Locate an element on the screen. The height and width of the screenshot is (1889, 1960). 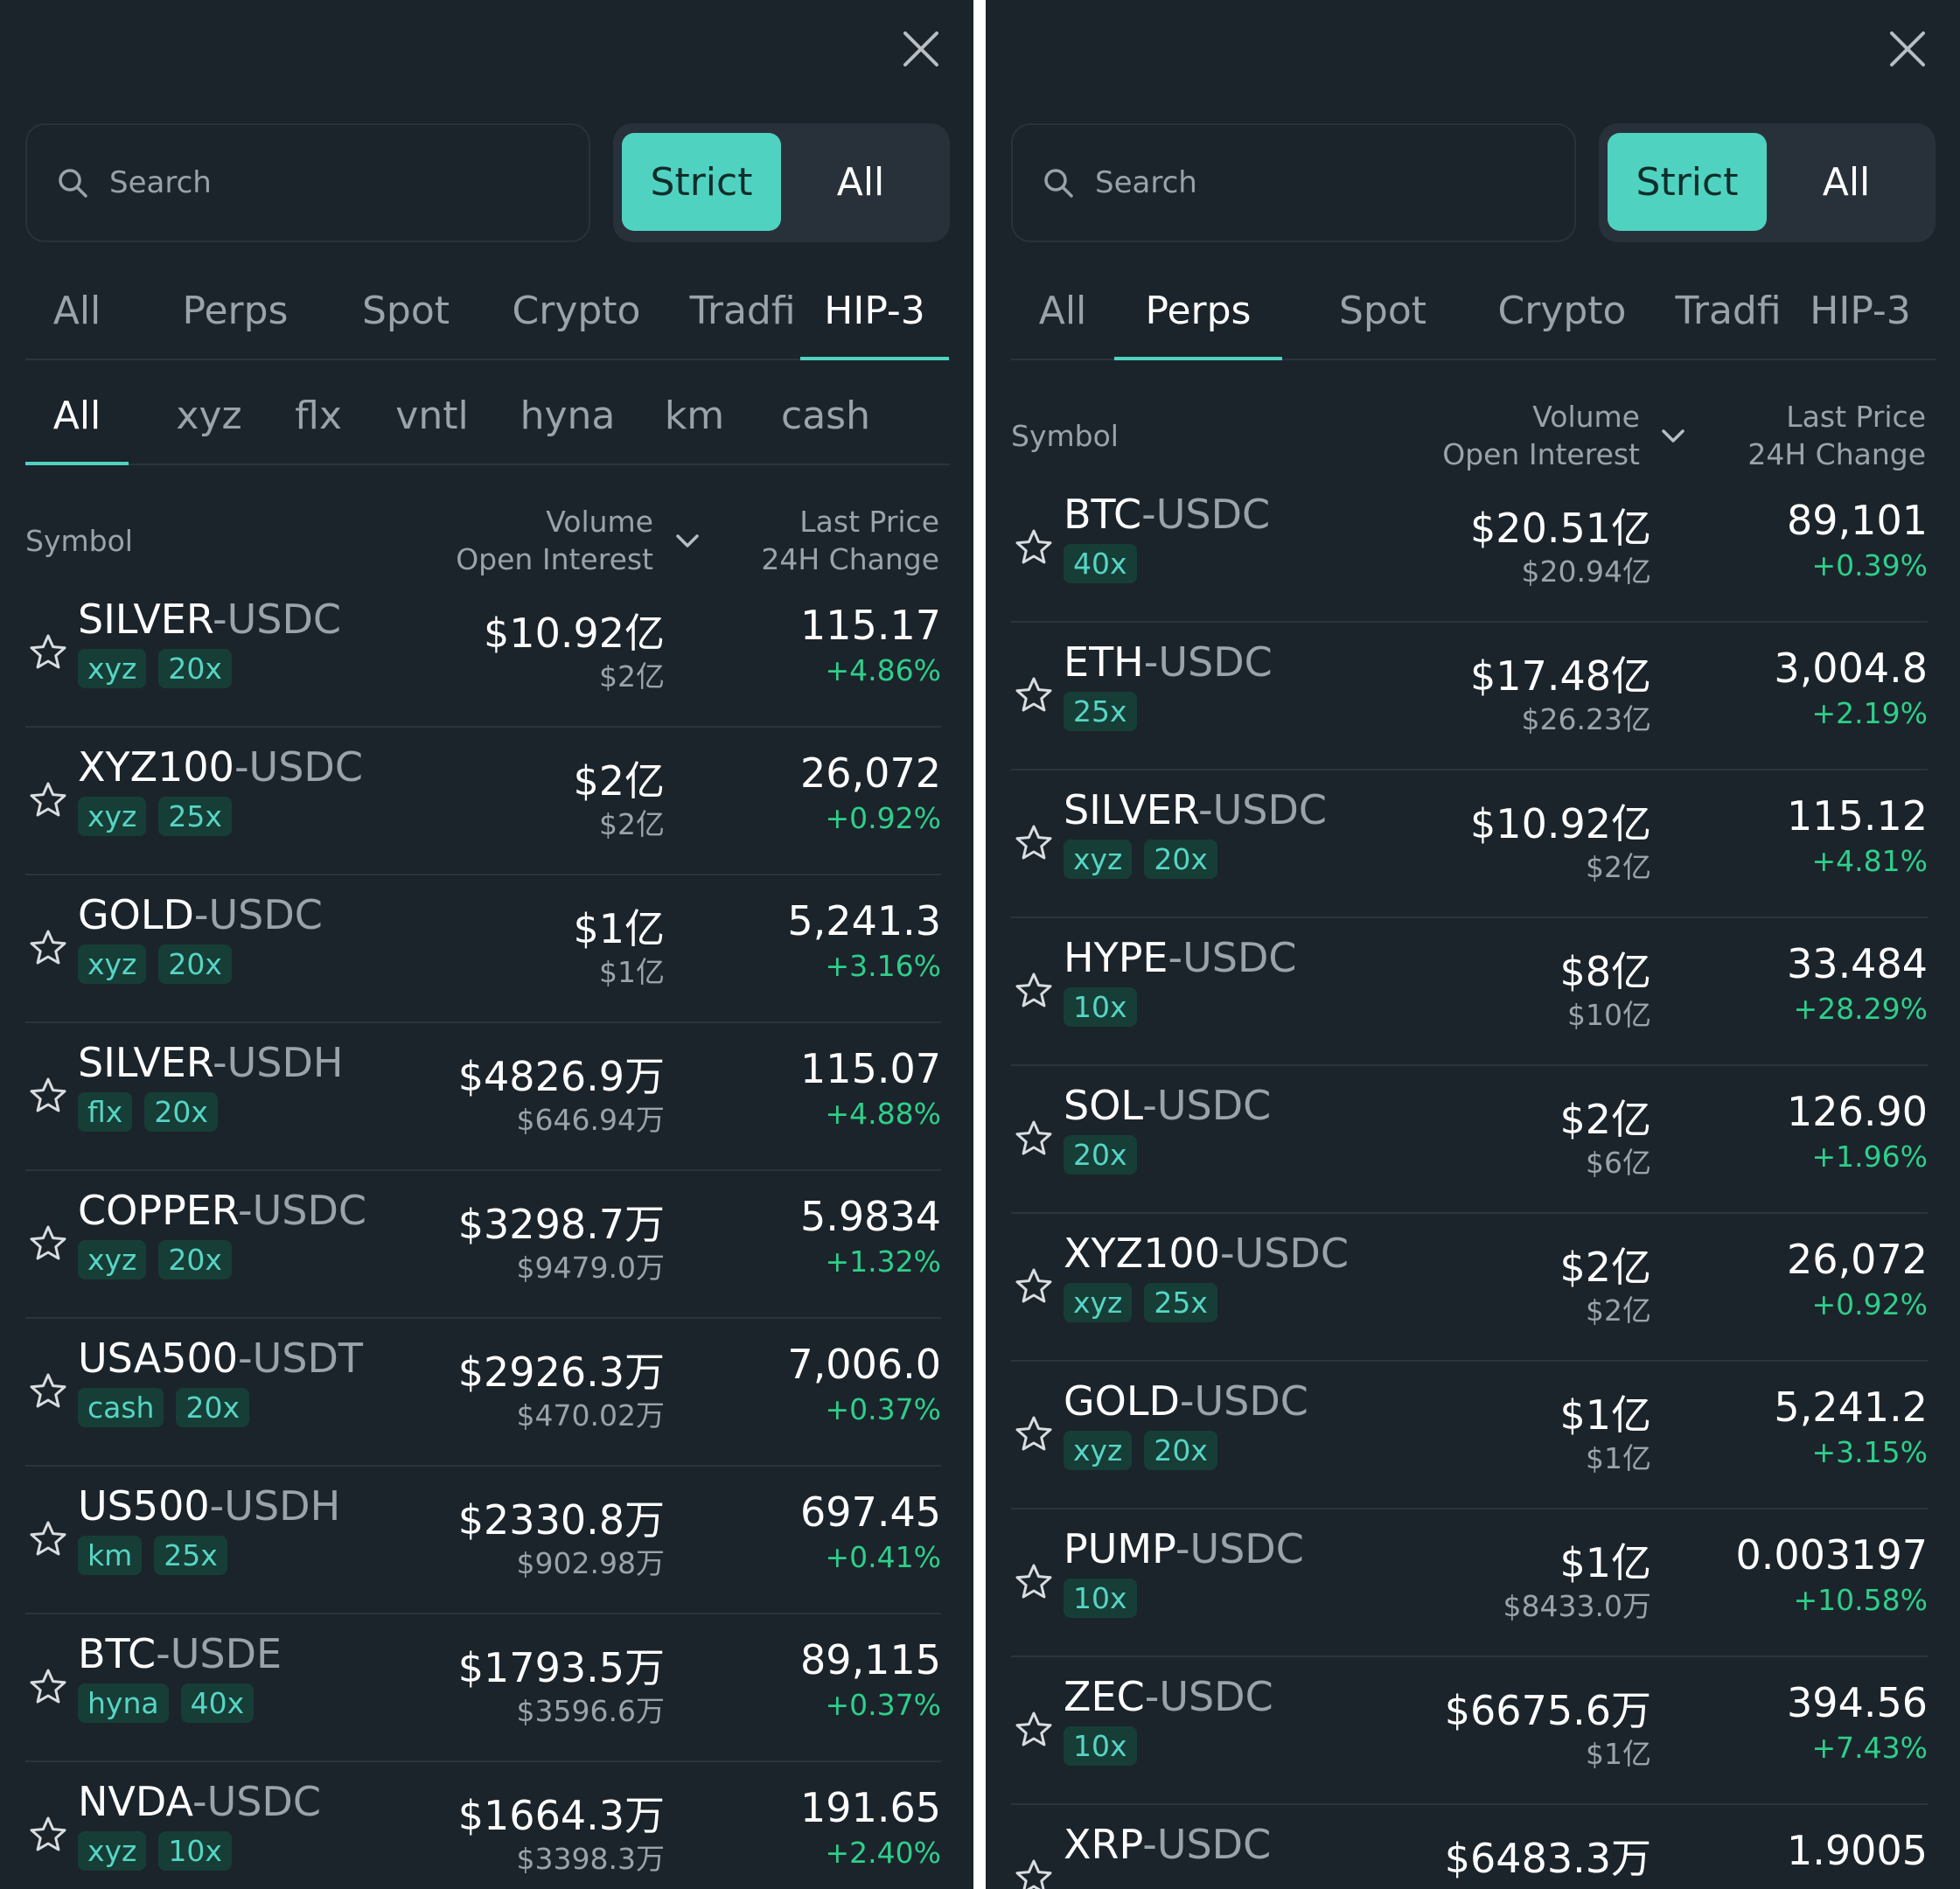
market-tag: km is located at coordinates (110, 1555).